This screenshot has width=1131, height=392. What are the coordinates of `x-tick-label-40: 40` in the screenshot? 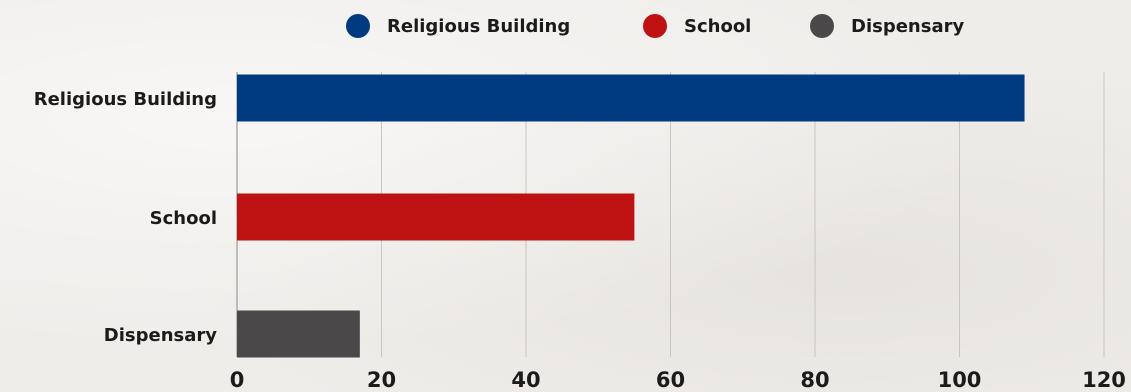 It's located at (525, 380).